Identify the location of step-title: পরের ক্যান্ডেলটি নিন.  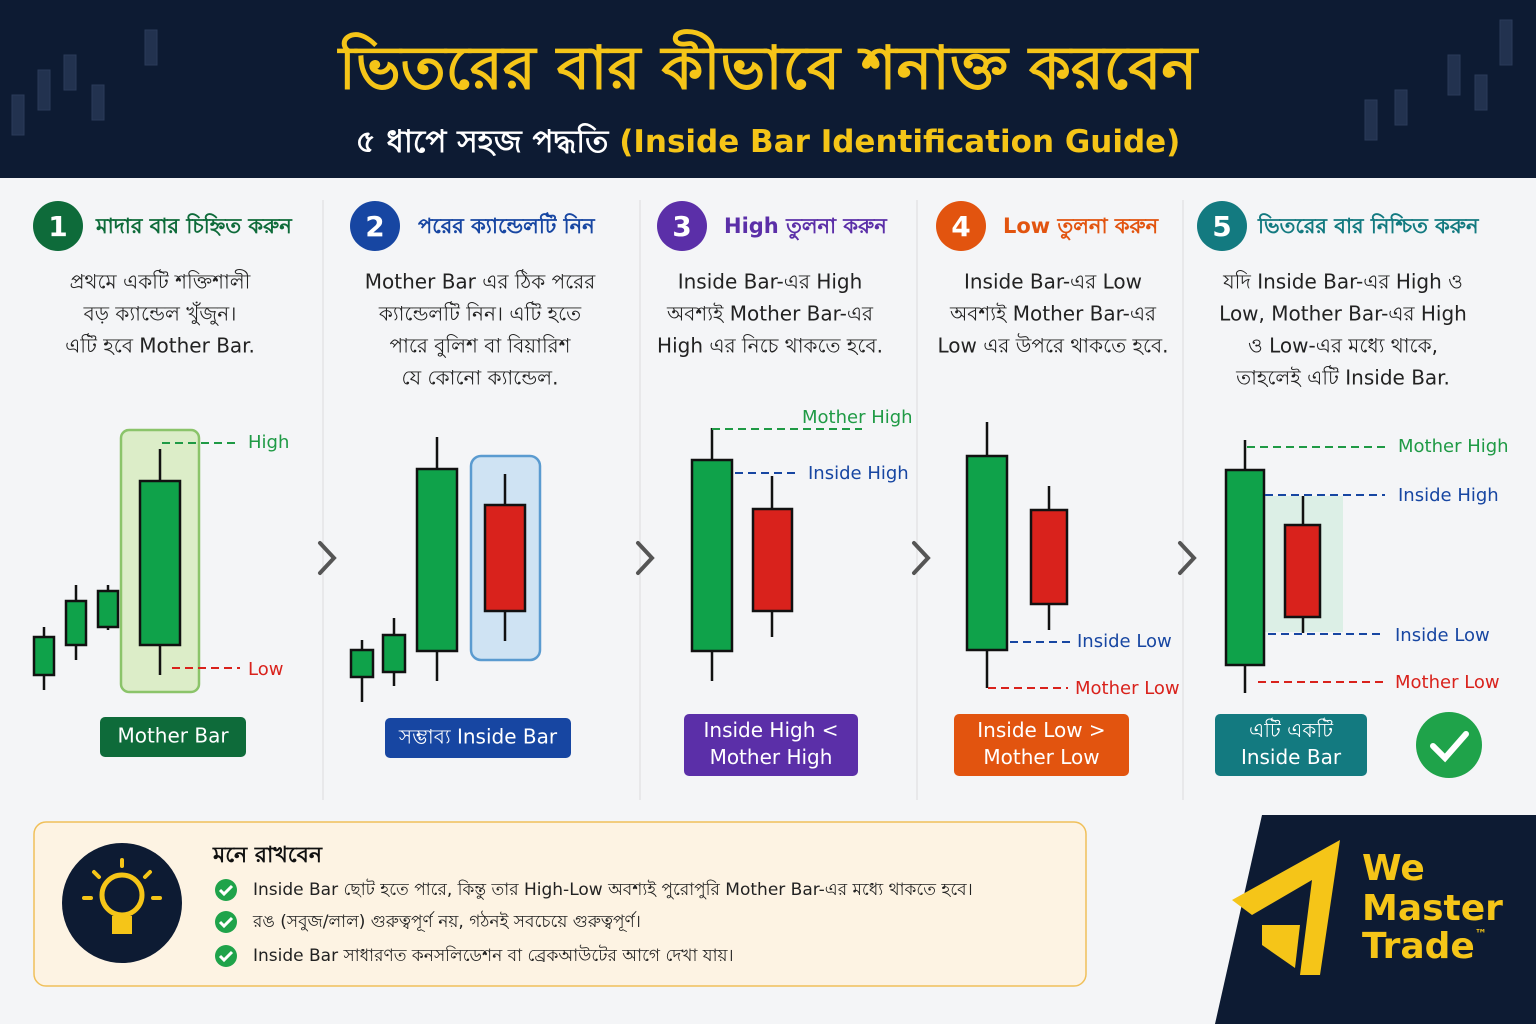
(507, 225).